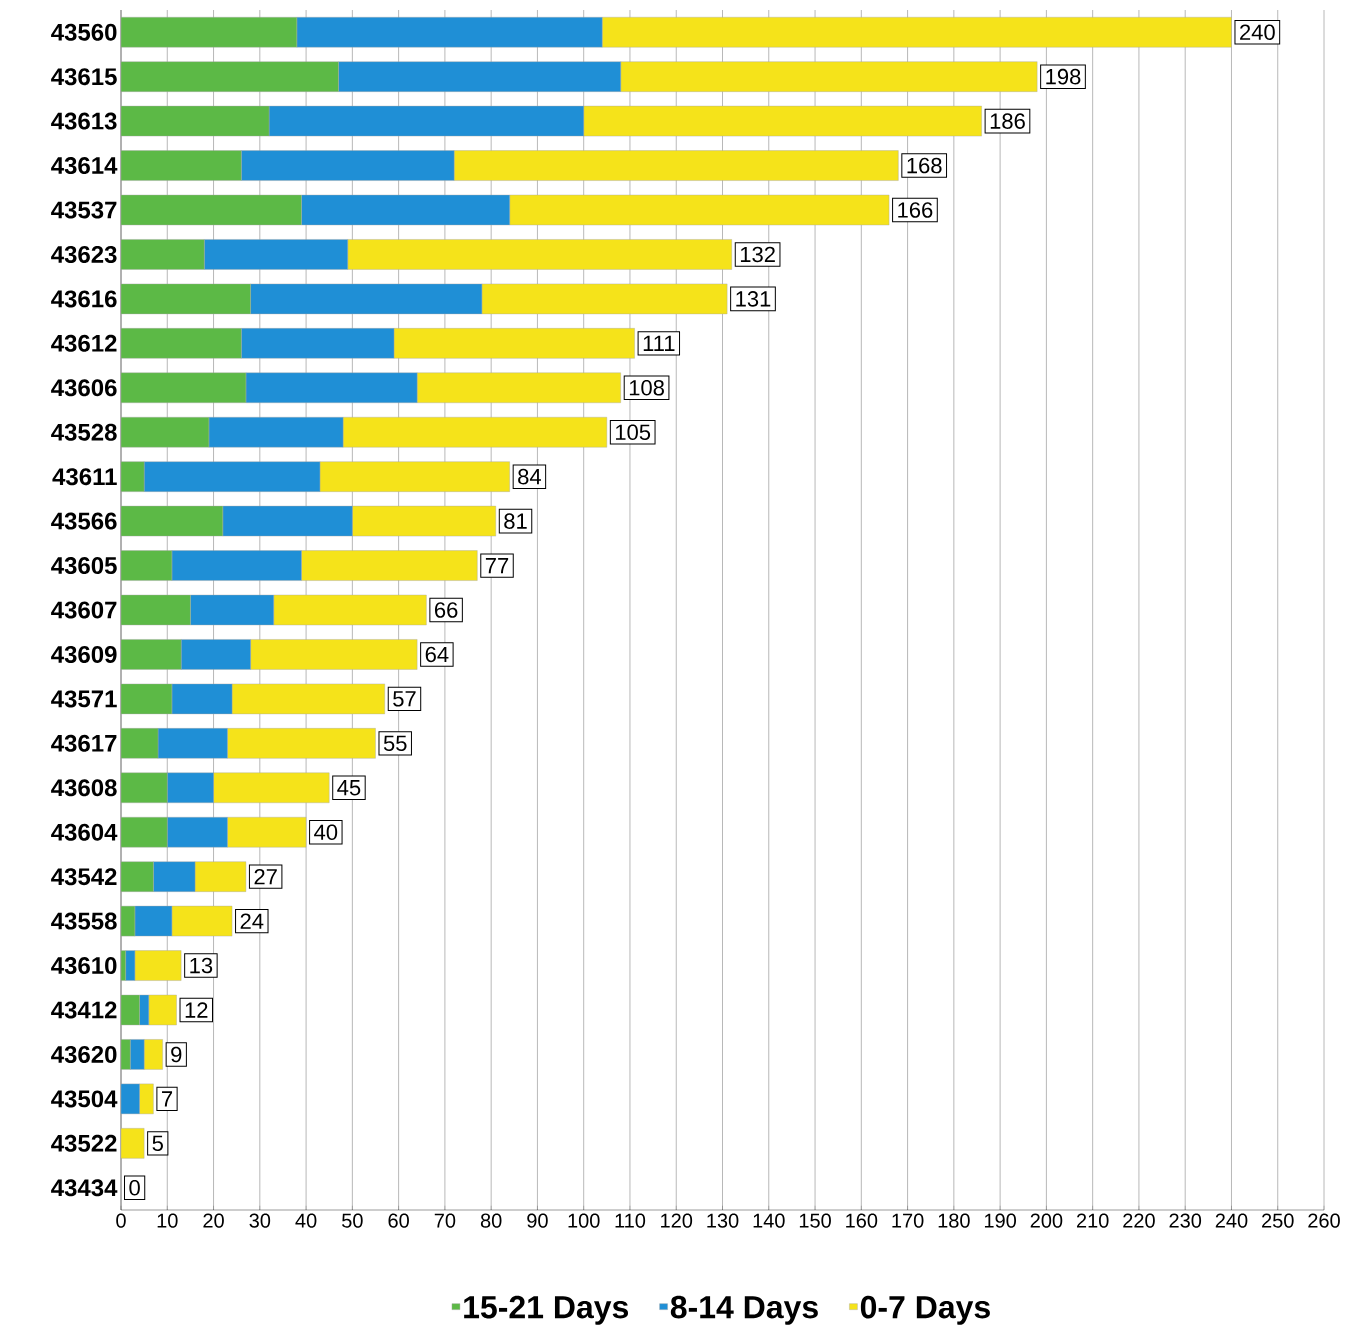 The image size is (1354, 1327). What do you see at coordinates (265, 876) in the screenshot?
I see `total-label: 27` at bounding box center [265, 876].